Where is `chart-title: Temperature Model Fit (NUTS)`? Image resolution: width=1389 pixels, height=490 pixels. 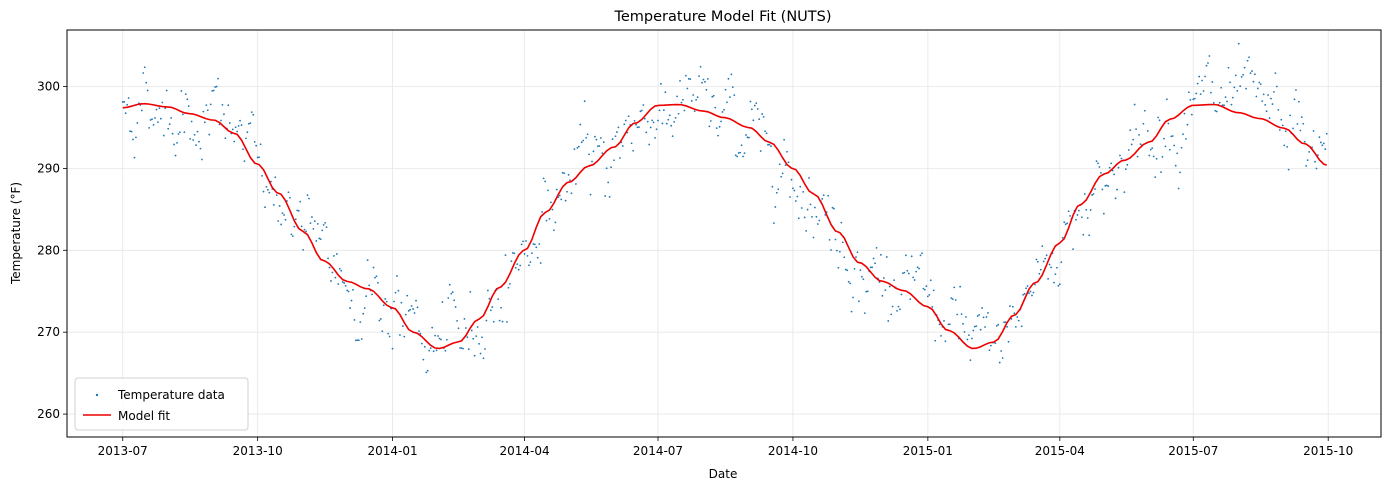 chart-title: Temperature Model Fit (NUTS) is located at coordinates (722, 17).